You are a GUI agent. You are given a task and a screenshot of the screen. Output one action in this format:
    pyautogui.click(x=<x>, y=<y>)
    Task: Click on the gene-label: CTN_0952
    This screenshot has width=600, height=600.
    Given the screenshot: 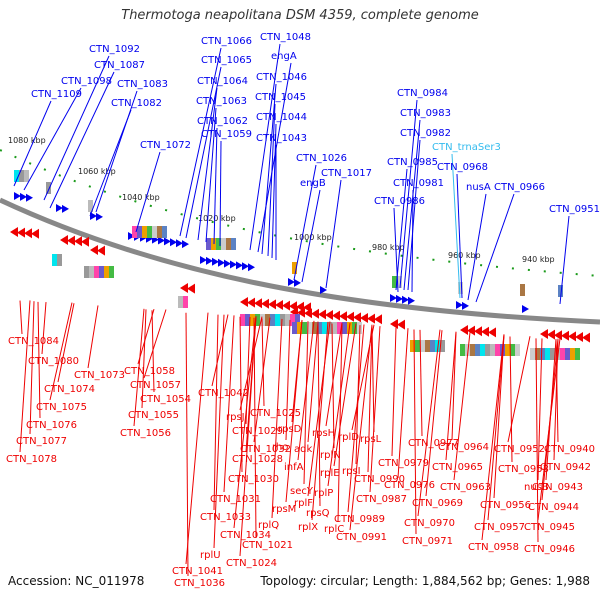 What is the action you would take?
    pyautogui.click(x=519, y=449)
    